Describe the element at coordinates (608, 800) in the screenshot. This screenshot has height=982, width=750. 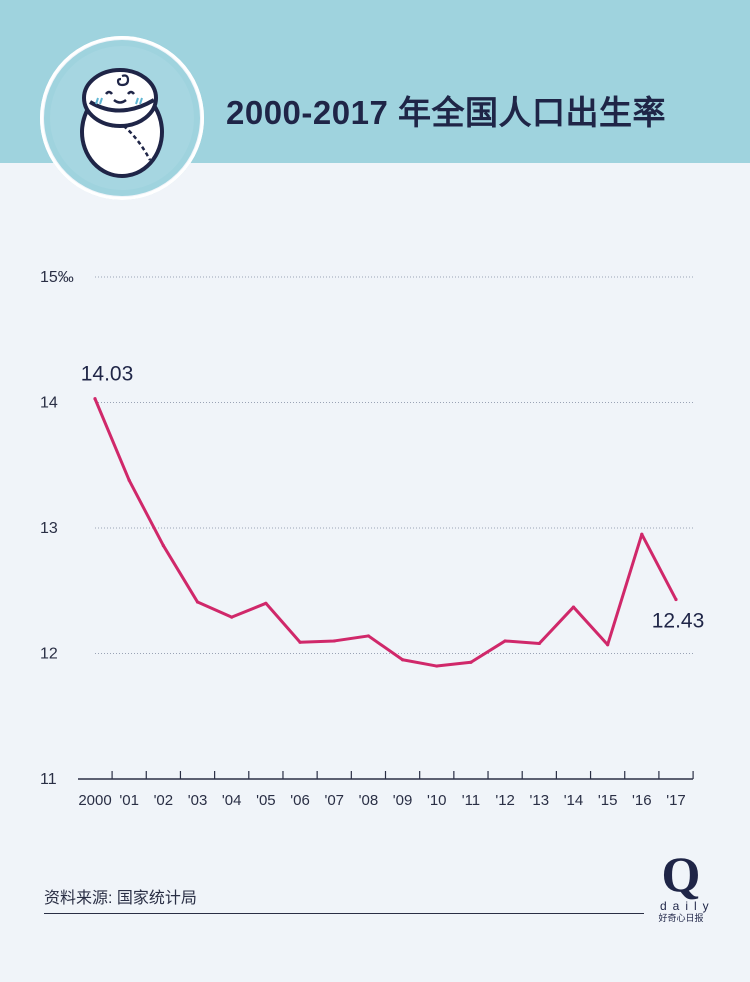
I see `x-tick-label: '15` at that location.